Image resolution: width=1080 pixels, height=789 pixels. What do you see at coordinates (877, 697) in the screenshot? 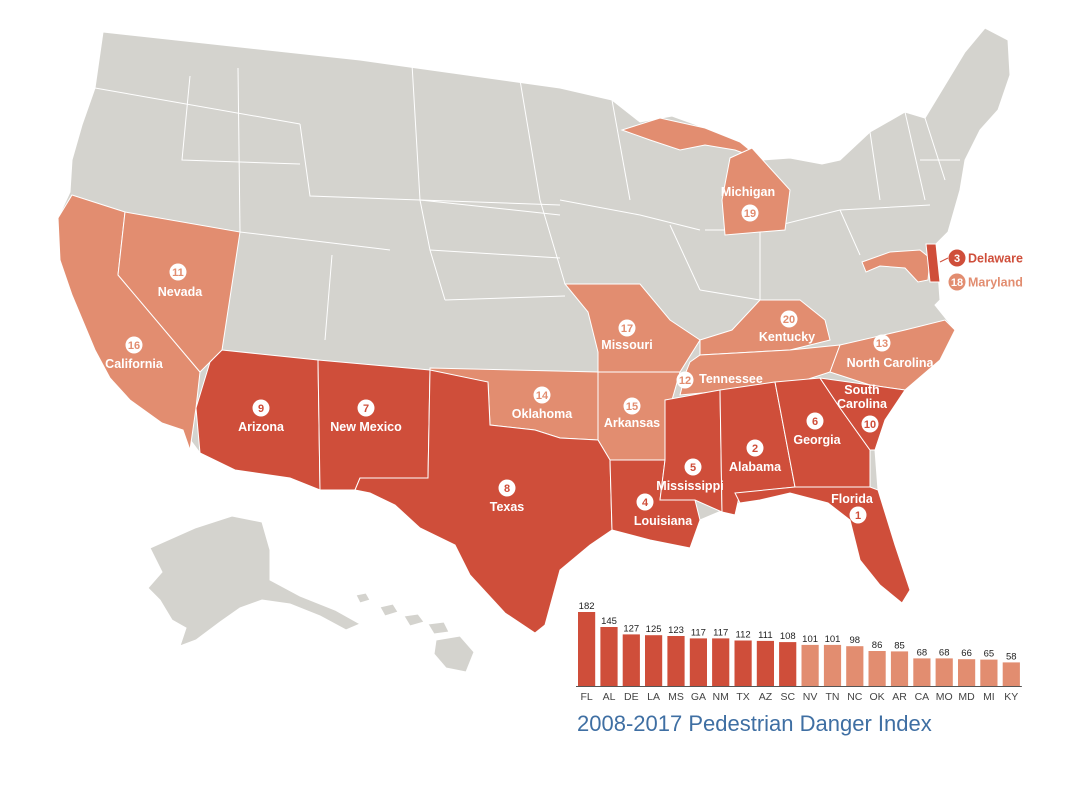
I see `bar-category-label-ok: OK` at bounding box center [877, 697].